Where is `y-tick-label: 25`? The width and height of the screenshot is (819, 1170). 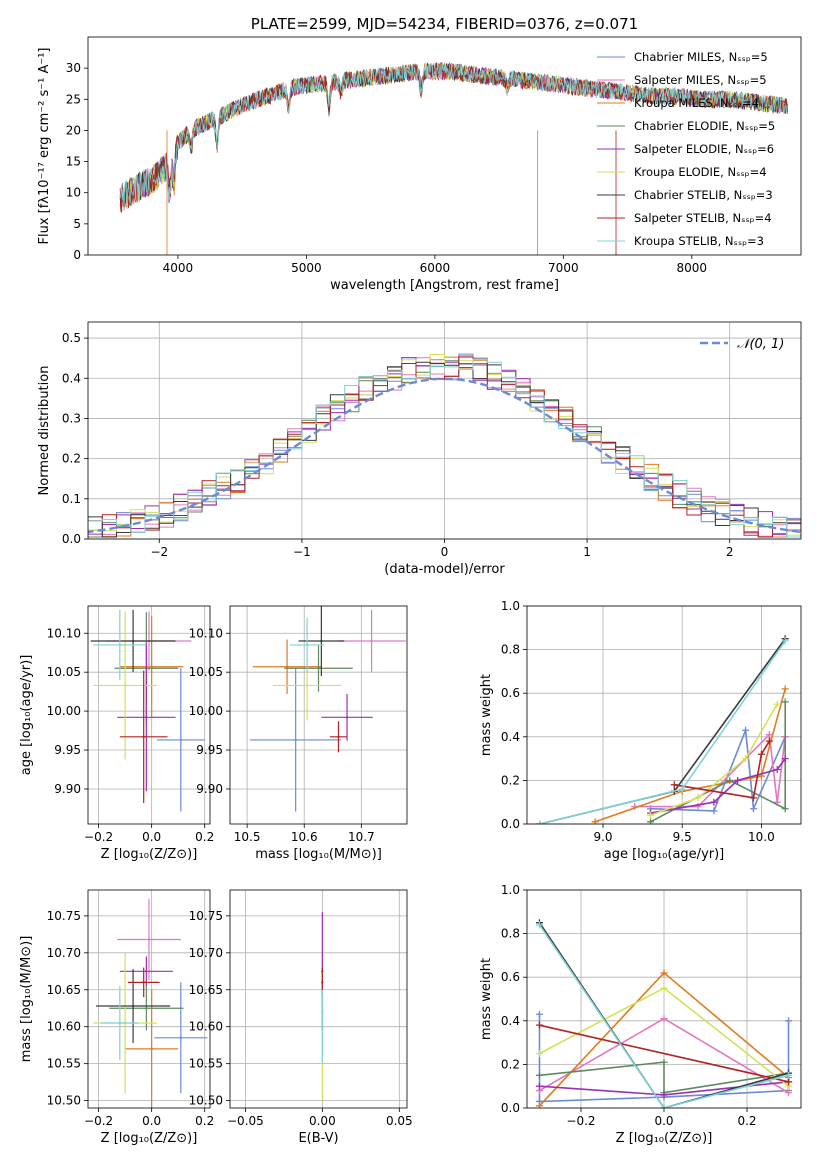 y-tick-label: 25 is located at coordinates (73, 99).